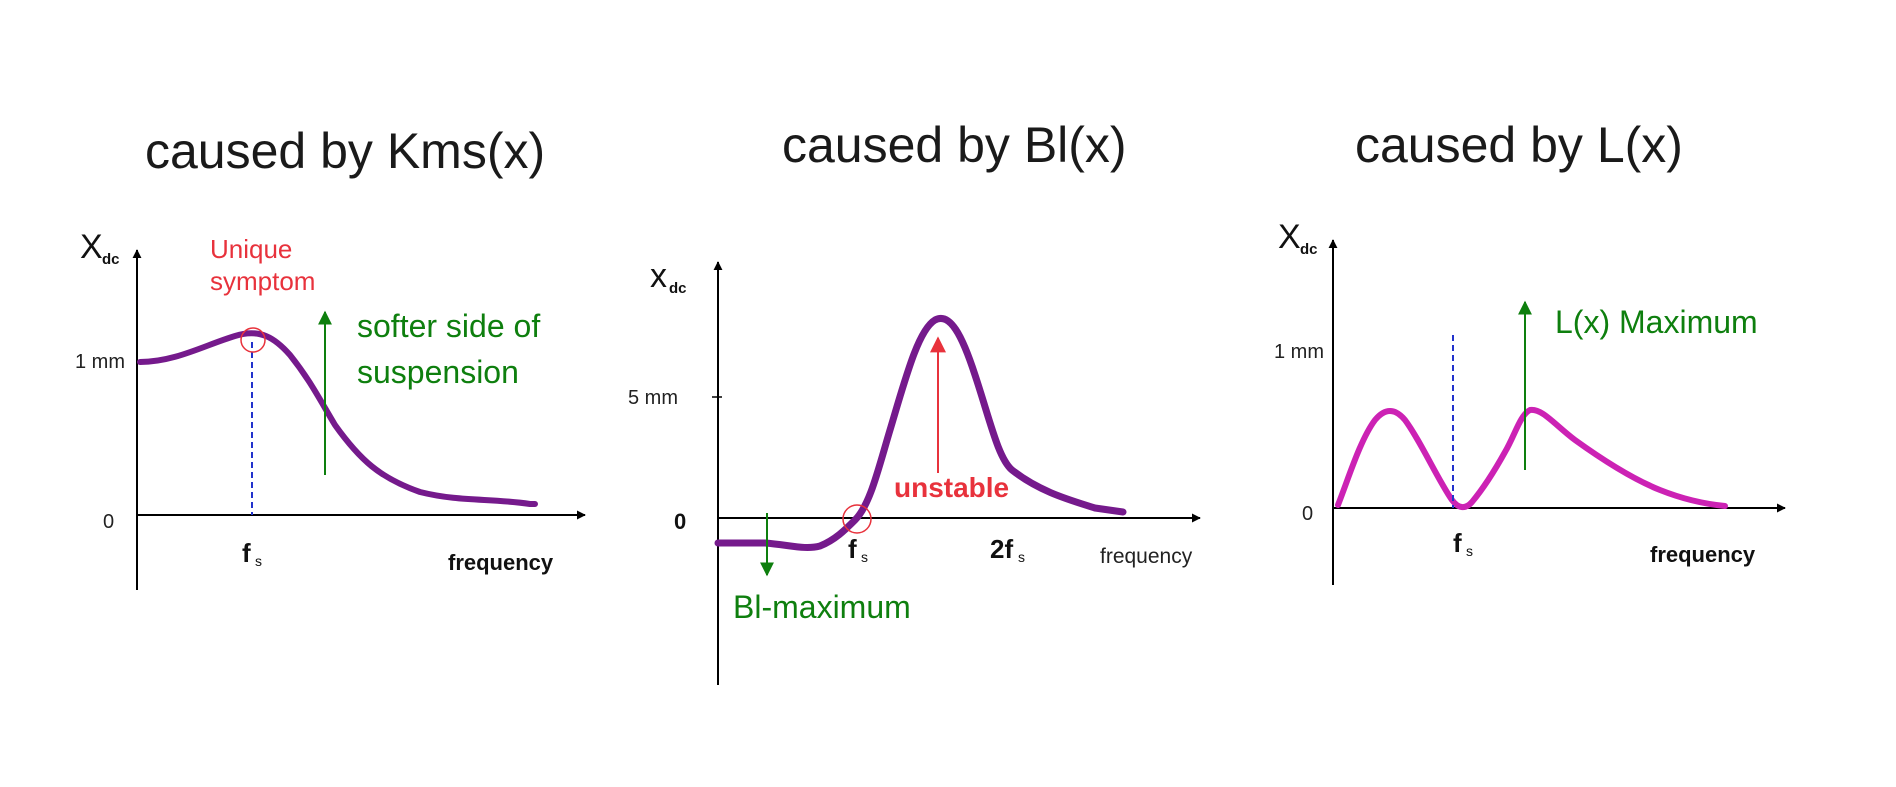 The image size is (1896, 787). Describe the element at coordinates (253, 340) in the screenshot. I see `unique-symptom-marker` at that location.